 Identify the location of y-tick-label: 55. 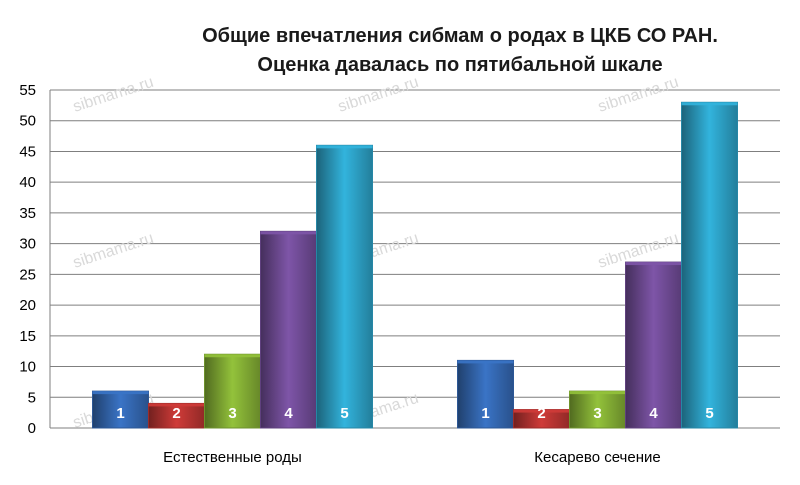
(27, 90).